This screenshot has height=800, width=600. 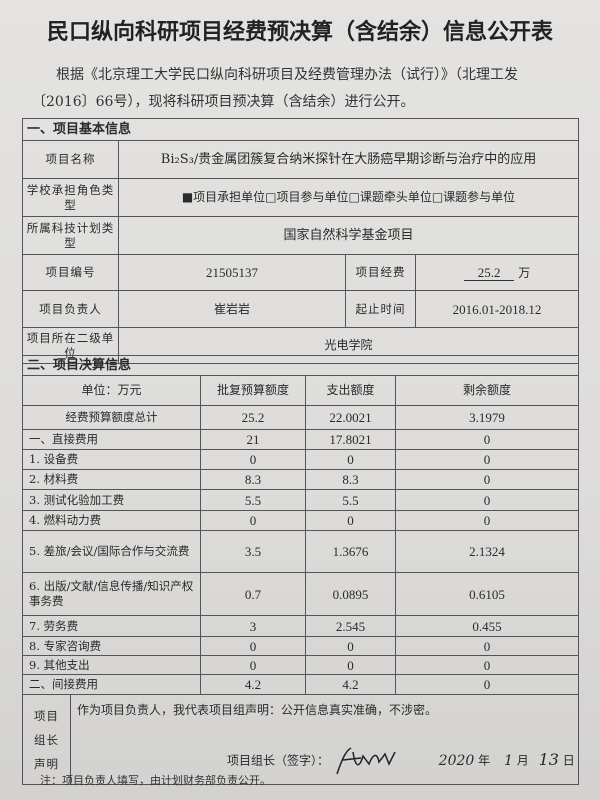 I want to click on budget-row: 5. 差旅/会议/国际合作与交流费 3.5 1.3676 2.1324, so click(x=300, y=551).